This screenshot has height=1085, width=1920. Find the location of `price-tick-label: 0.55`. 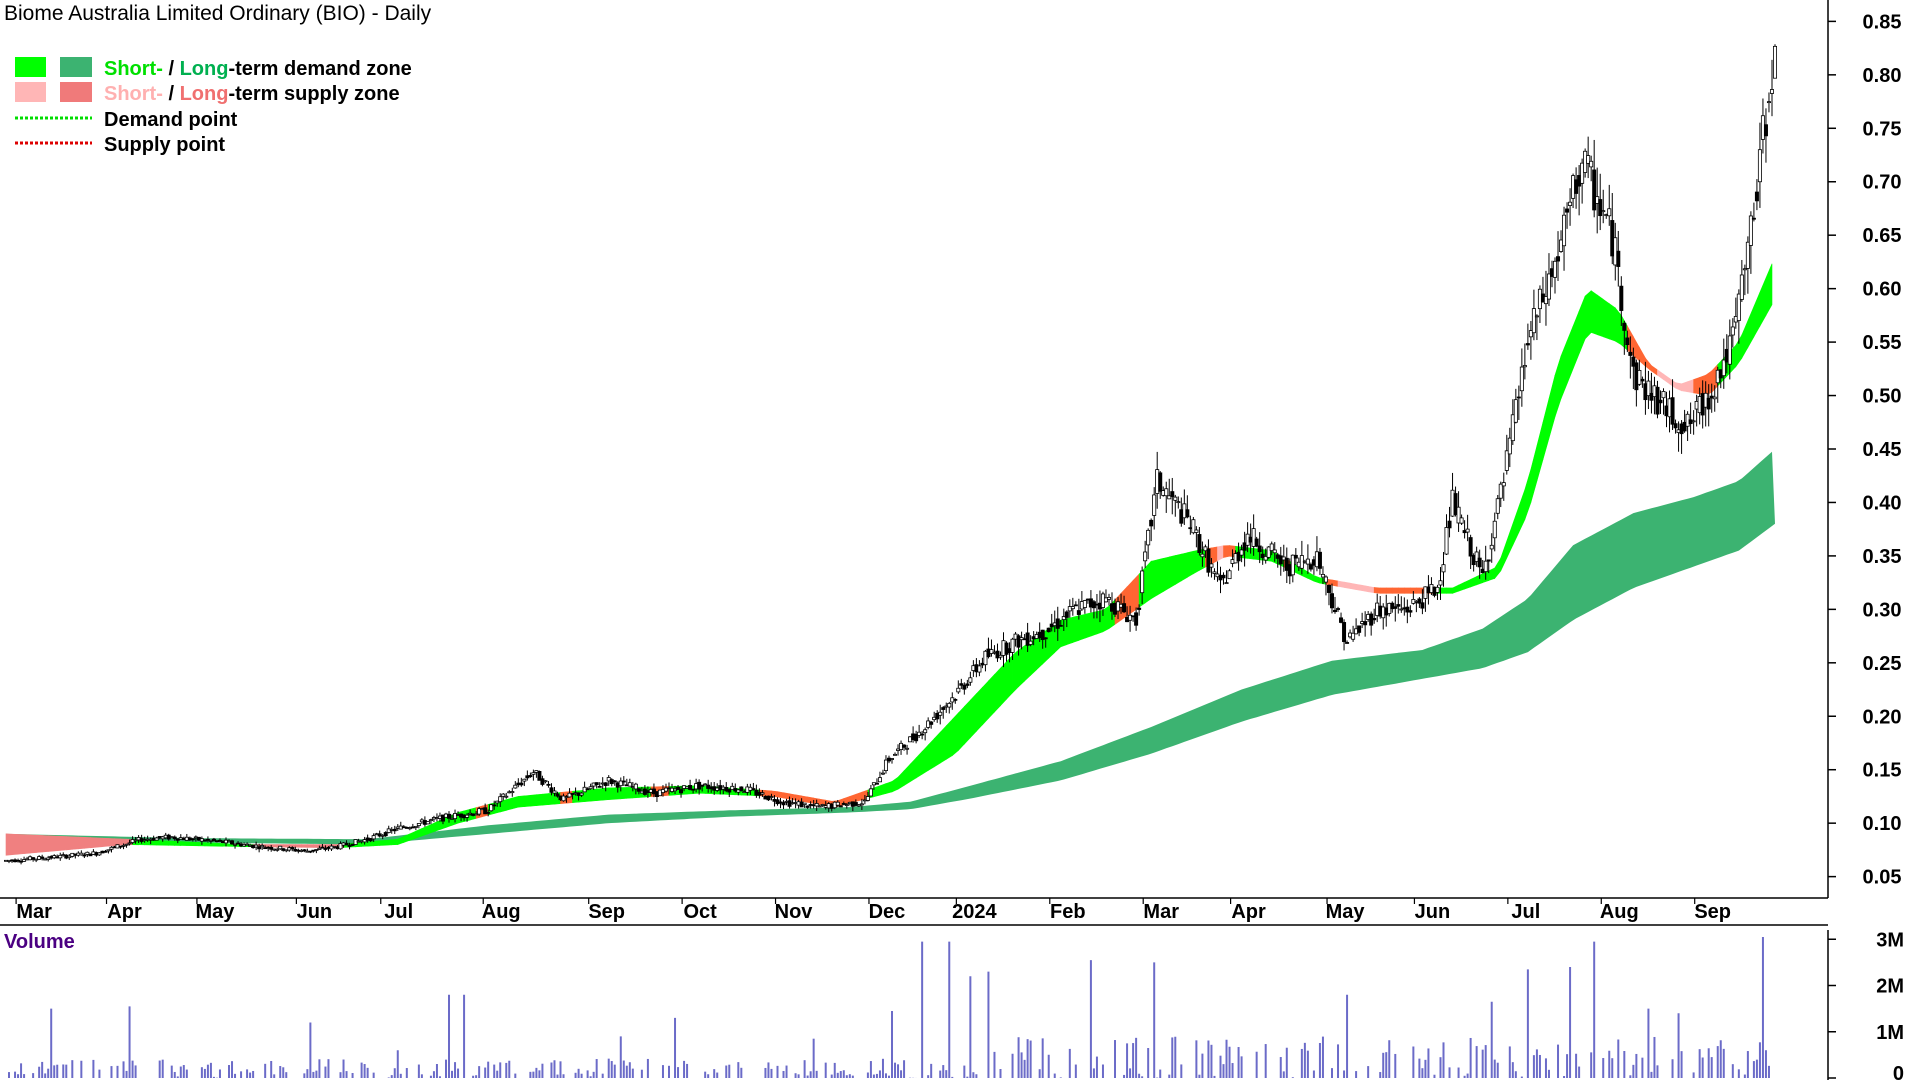

price-tick-label: 0.55 is located at coordinates (1882, 343).